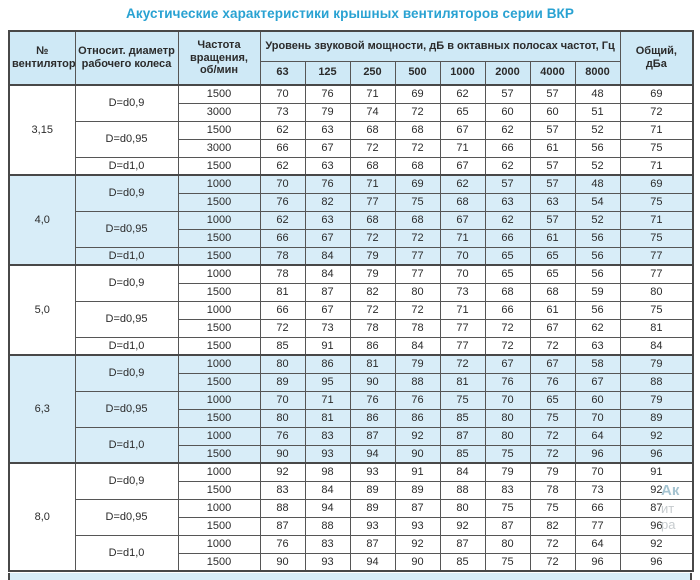 This screenshot has height=580, width=700. I want to click on level-cell: 79, so click(417, 364).